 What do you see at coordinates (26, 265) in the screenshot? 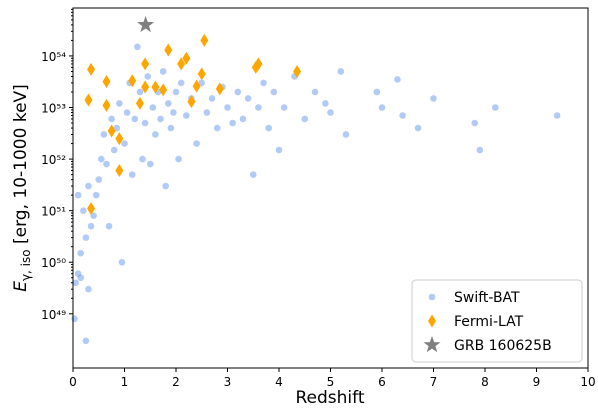
I see `y-label-sub: γ, iso` at bounding box center [26, 265].